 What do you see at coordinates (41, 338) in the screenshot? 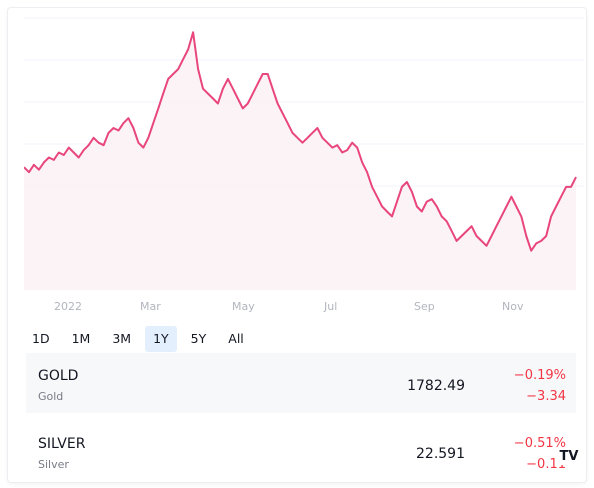
I see `range-1d-button: 1D` at bounding box center [41, 338].